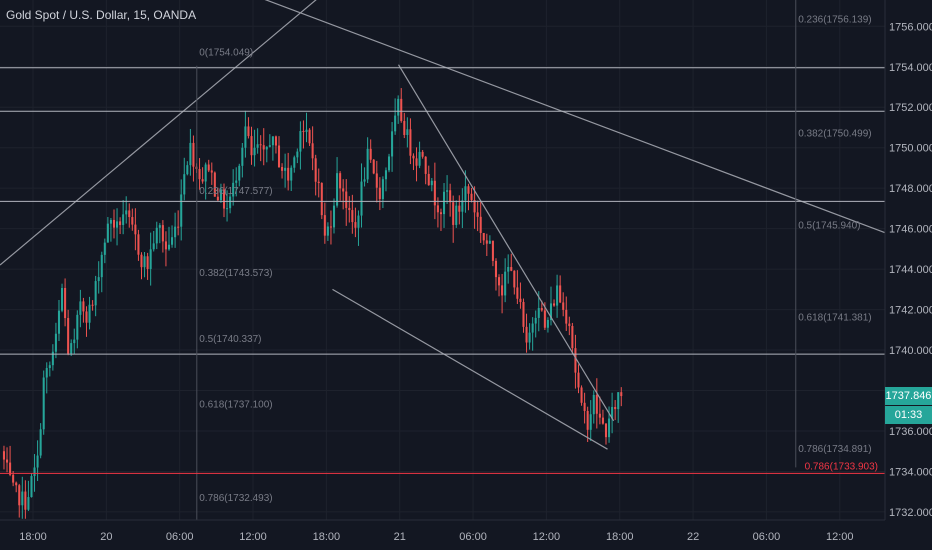  Describe the element at coordinates (226, 53) in the screenshot. I see `fib-level-label: 0(1754.049)` at that location.